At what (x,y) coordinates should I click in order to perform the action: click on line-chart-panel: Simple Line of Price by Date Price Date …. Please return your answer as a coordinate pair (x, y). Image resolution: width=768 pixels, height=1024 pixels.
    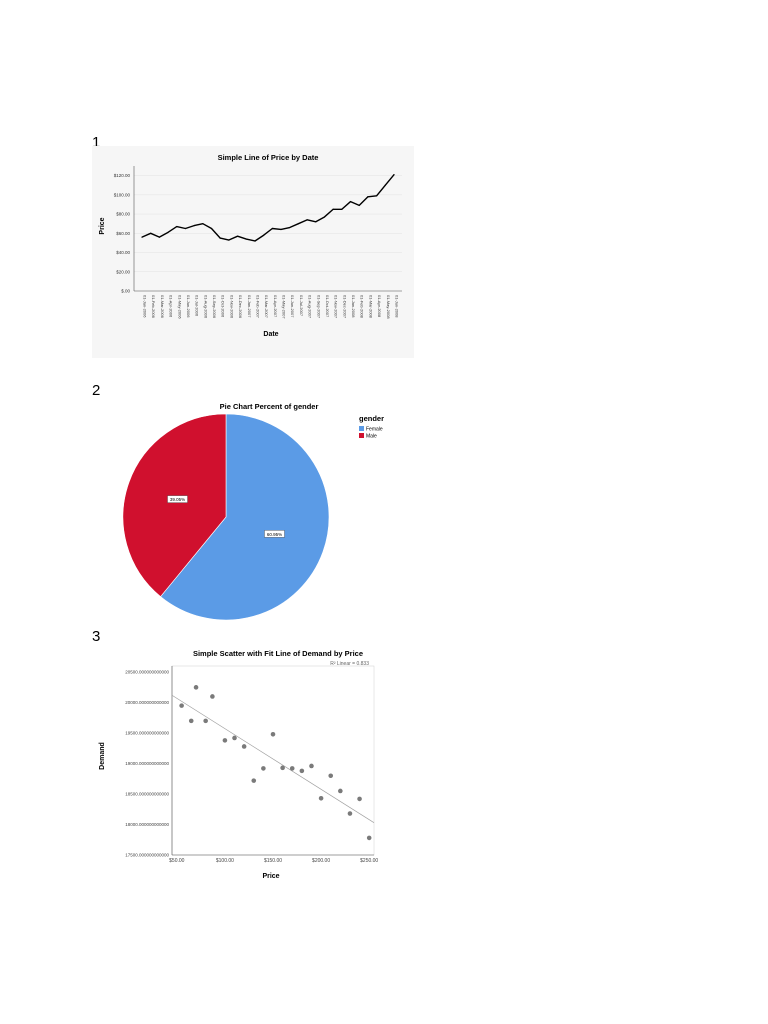
    Looking at the image, I should click on (253, 252).